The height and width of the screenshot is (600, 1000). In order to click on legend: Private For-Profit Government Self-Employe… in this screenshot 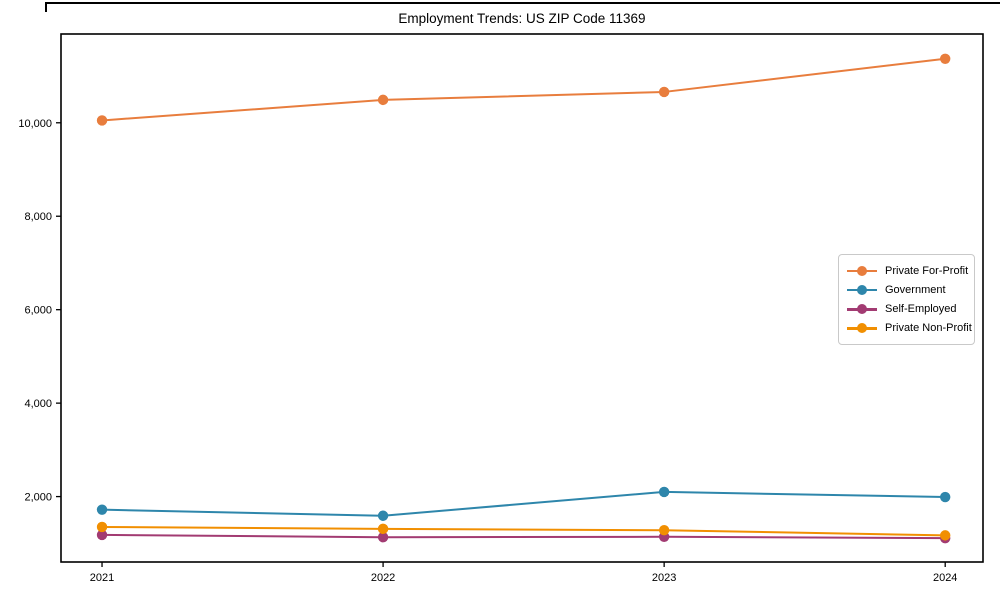, I will do `click(906, 299)`.